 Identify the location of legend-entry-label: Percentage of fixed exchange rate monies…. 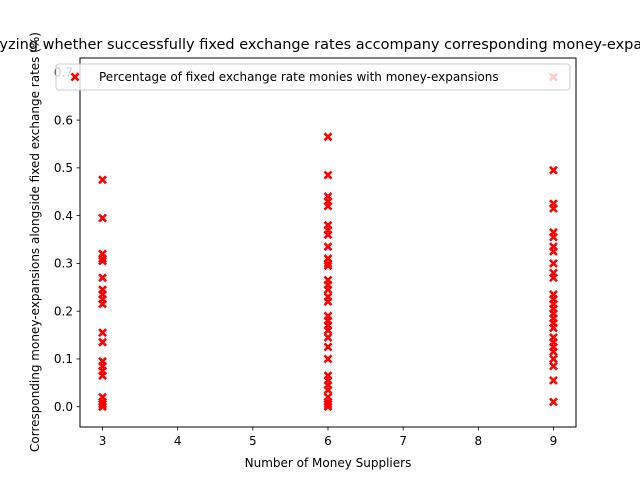
(299, 77).